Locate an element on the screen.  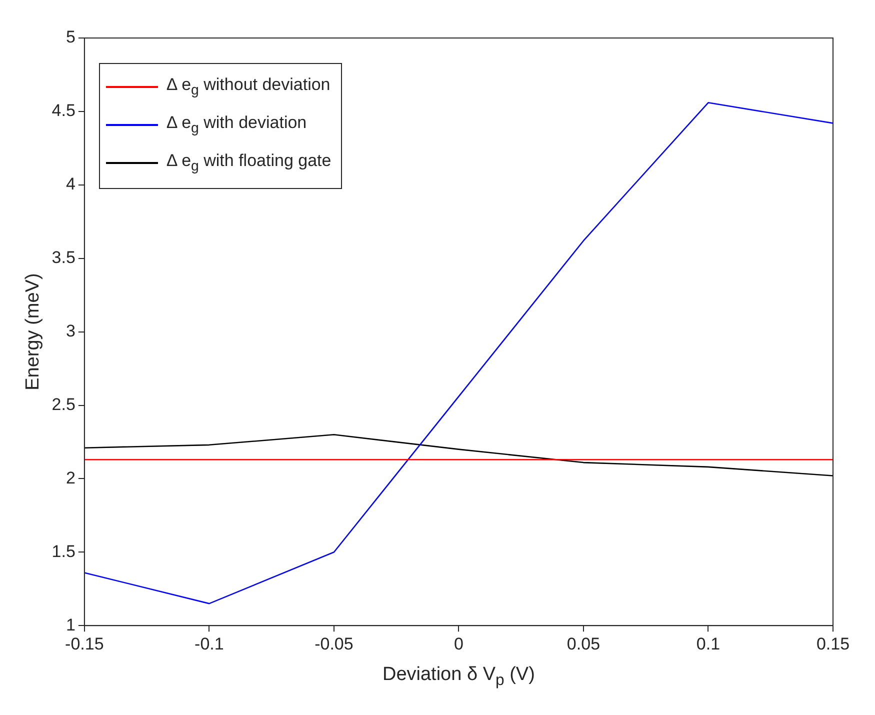
y-tick-label: 3 is located at coordinates (71, 330).